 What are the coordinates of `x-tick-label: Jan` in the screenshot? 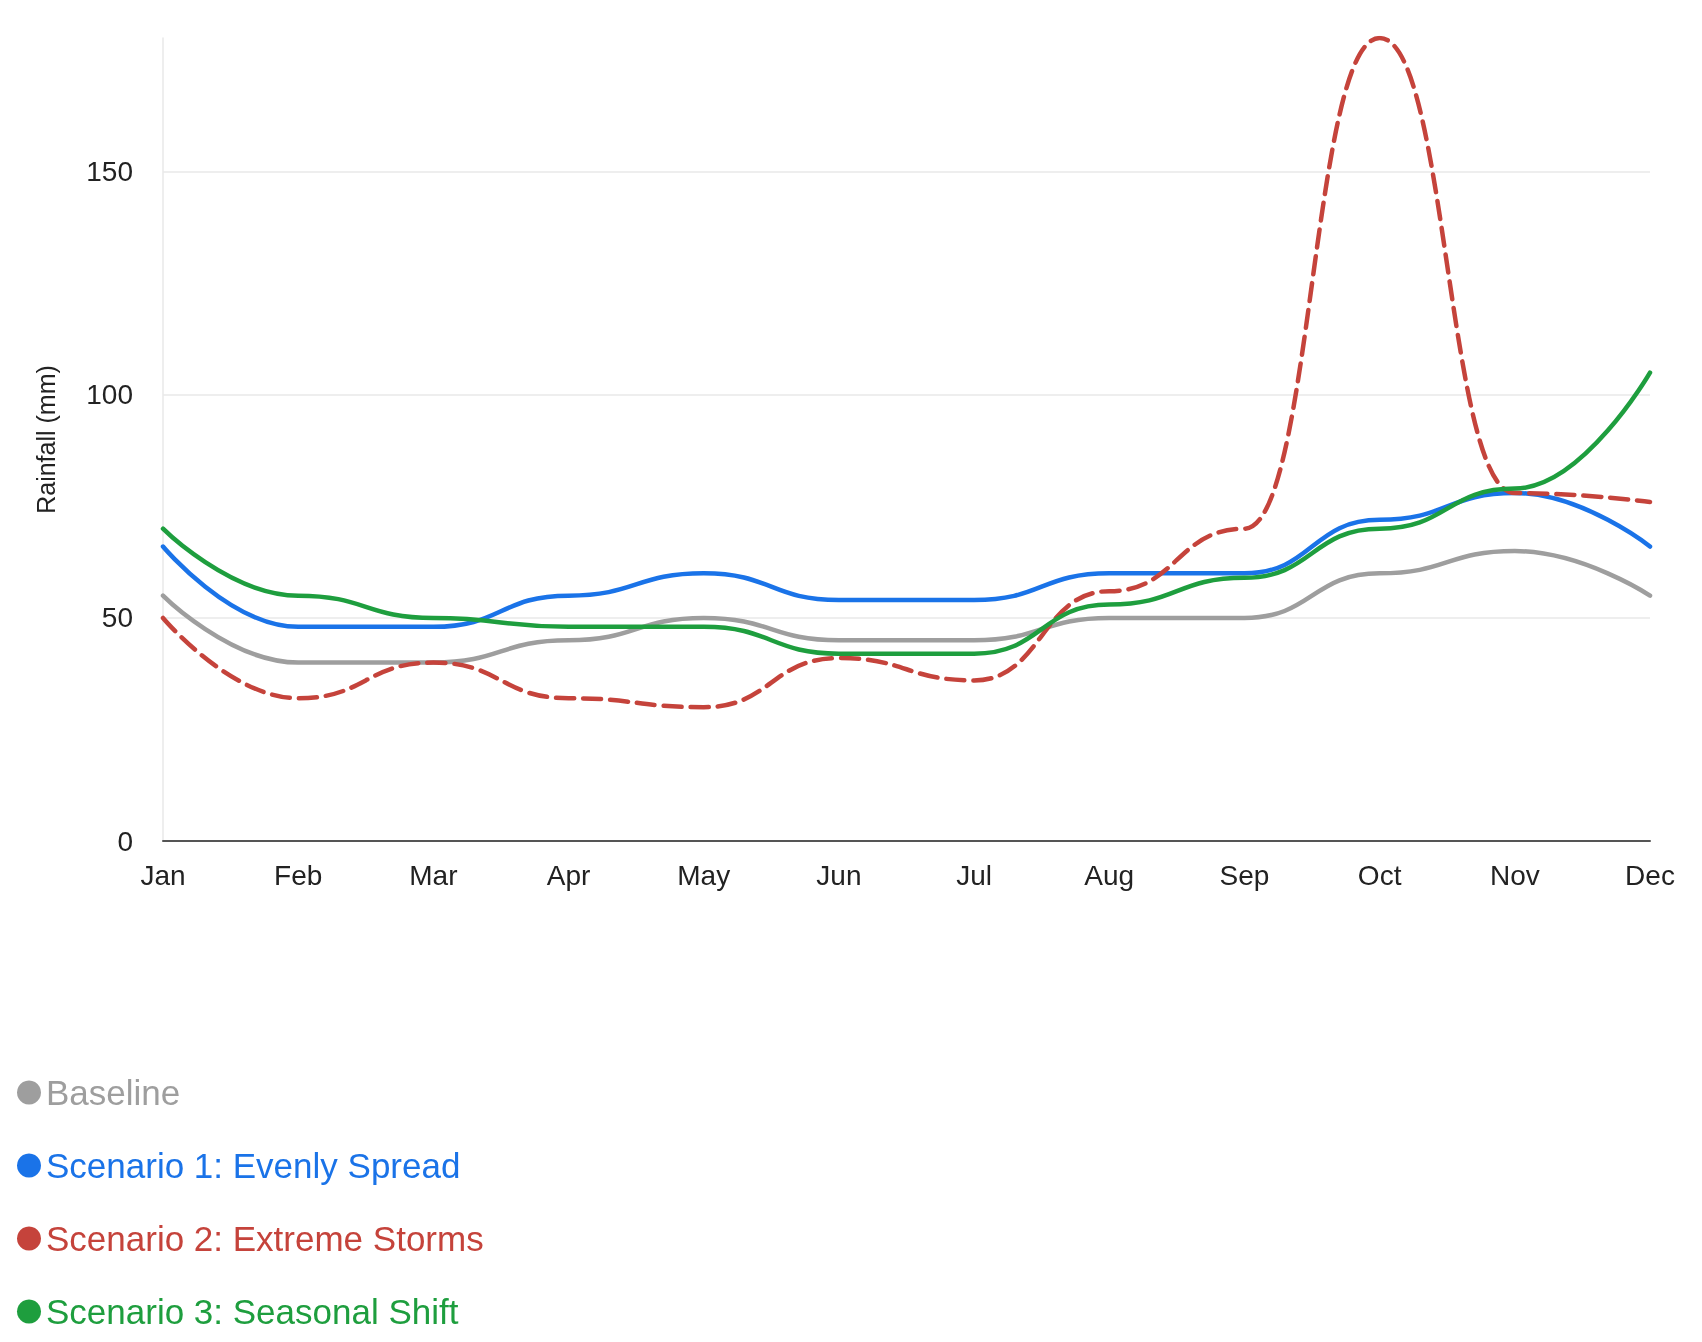 It's located at (163, 875).